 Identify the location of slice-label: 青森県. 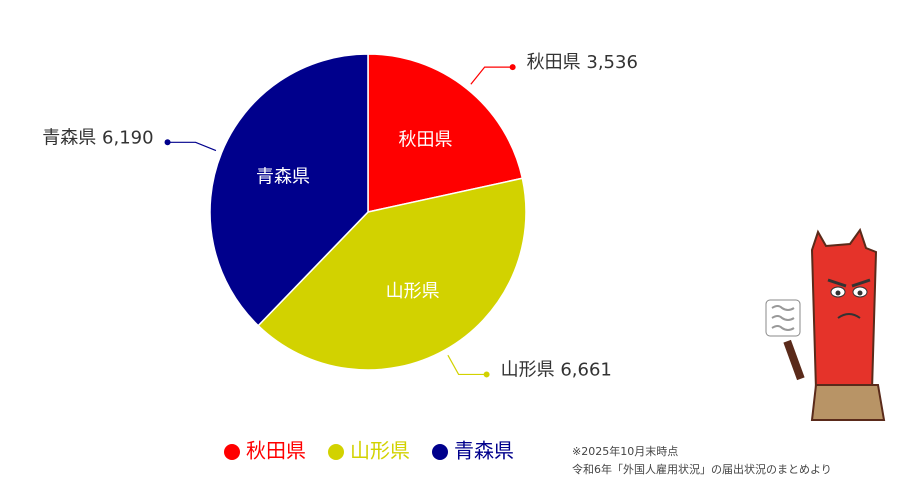
(283, 177).